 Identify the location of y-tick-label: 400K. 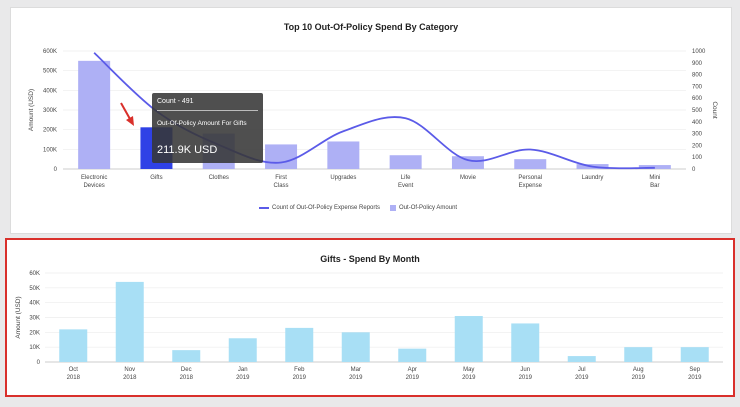
(50, 91).